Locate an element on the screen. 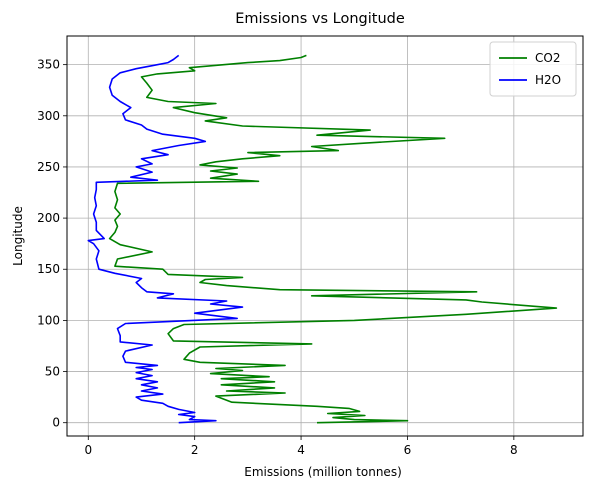 The height and width of the screenshot is (490, 590). chart-title: Emissions vs Longitude is located at coordinates (320, 19).